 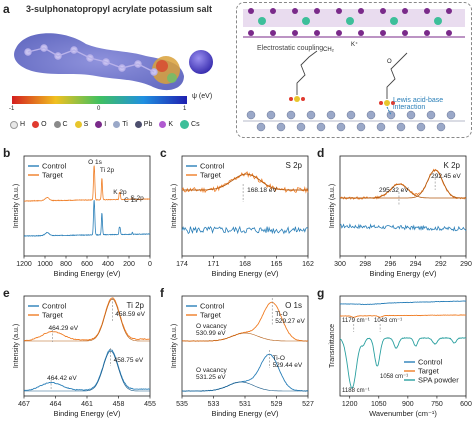 I want to click on g-xtick-label: 1050, so click(x=379, y=404).